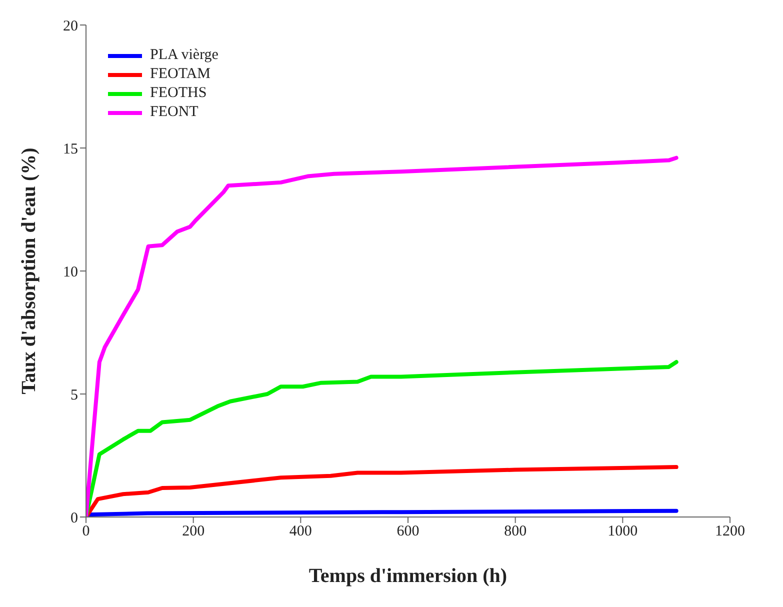 The height and width of the screenshot is (607, 783). Describe the element at coordinates (70, 272) in the screenshot. I see `y-tick-label: 10` at that location.